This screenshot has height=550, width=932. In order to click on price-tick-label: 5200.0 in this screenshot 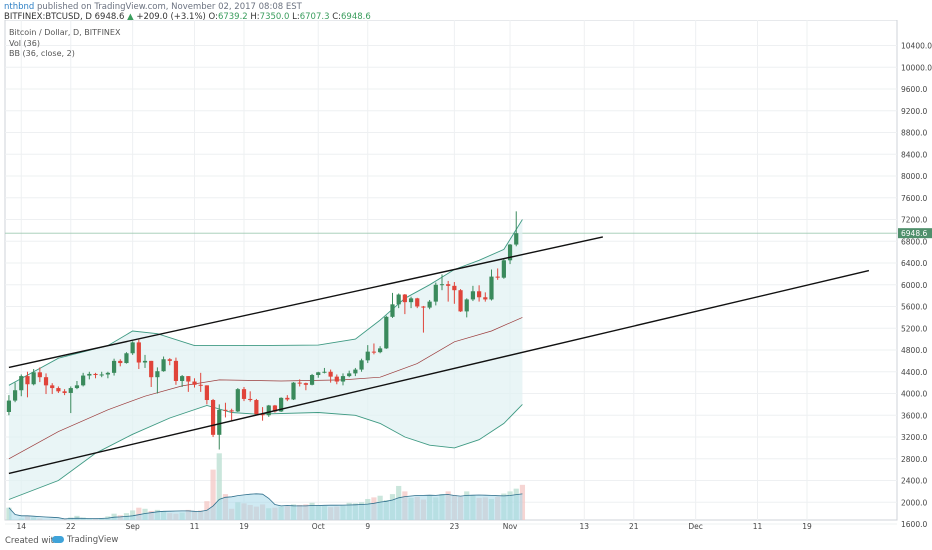, I will do `click(914, 328)`.